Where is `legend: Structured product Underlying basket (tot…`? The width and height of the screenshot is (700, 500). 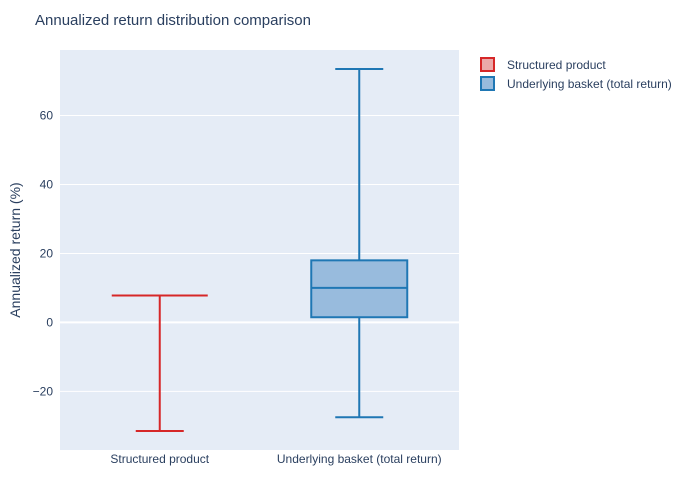 legend: Structured product Underlying basket (tot… is located at coordinates (576, 74).